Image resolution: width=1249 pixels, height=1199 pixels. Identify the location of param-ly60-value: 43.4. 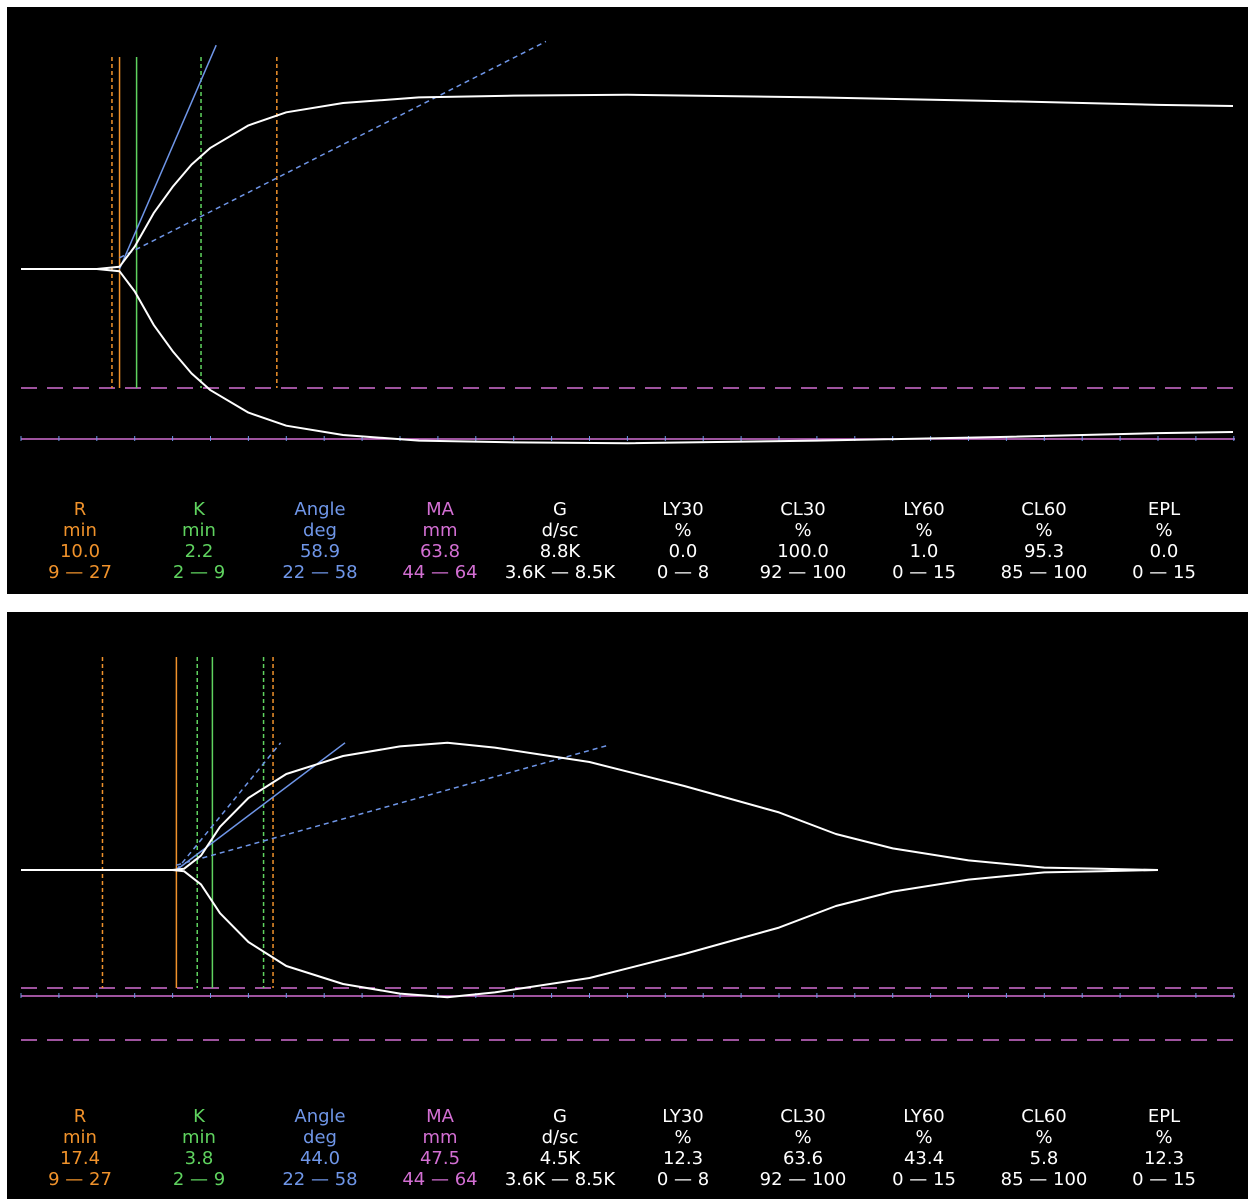
(924, 1158).